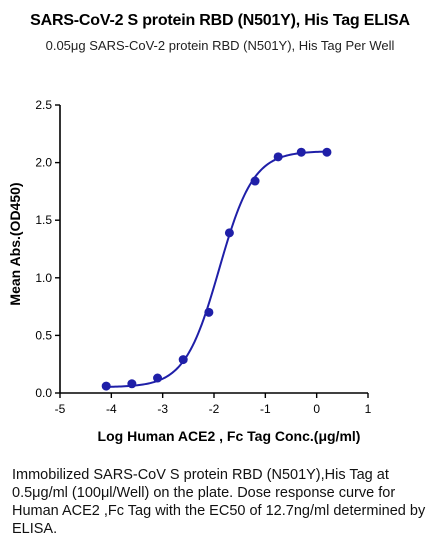 The height and width of the screenshot is (550, 440). Describe the element at coordinates (162, 409) in the screenshot. I see `x-tick-label: -3` at that location.